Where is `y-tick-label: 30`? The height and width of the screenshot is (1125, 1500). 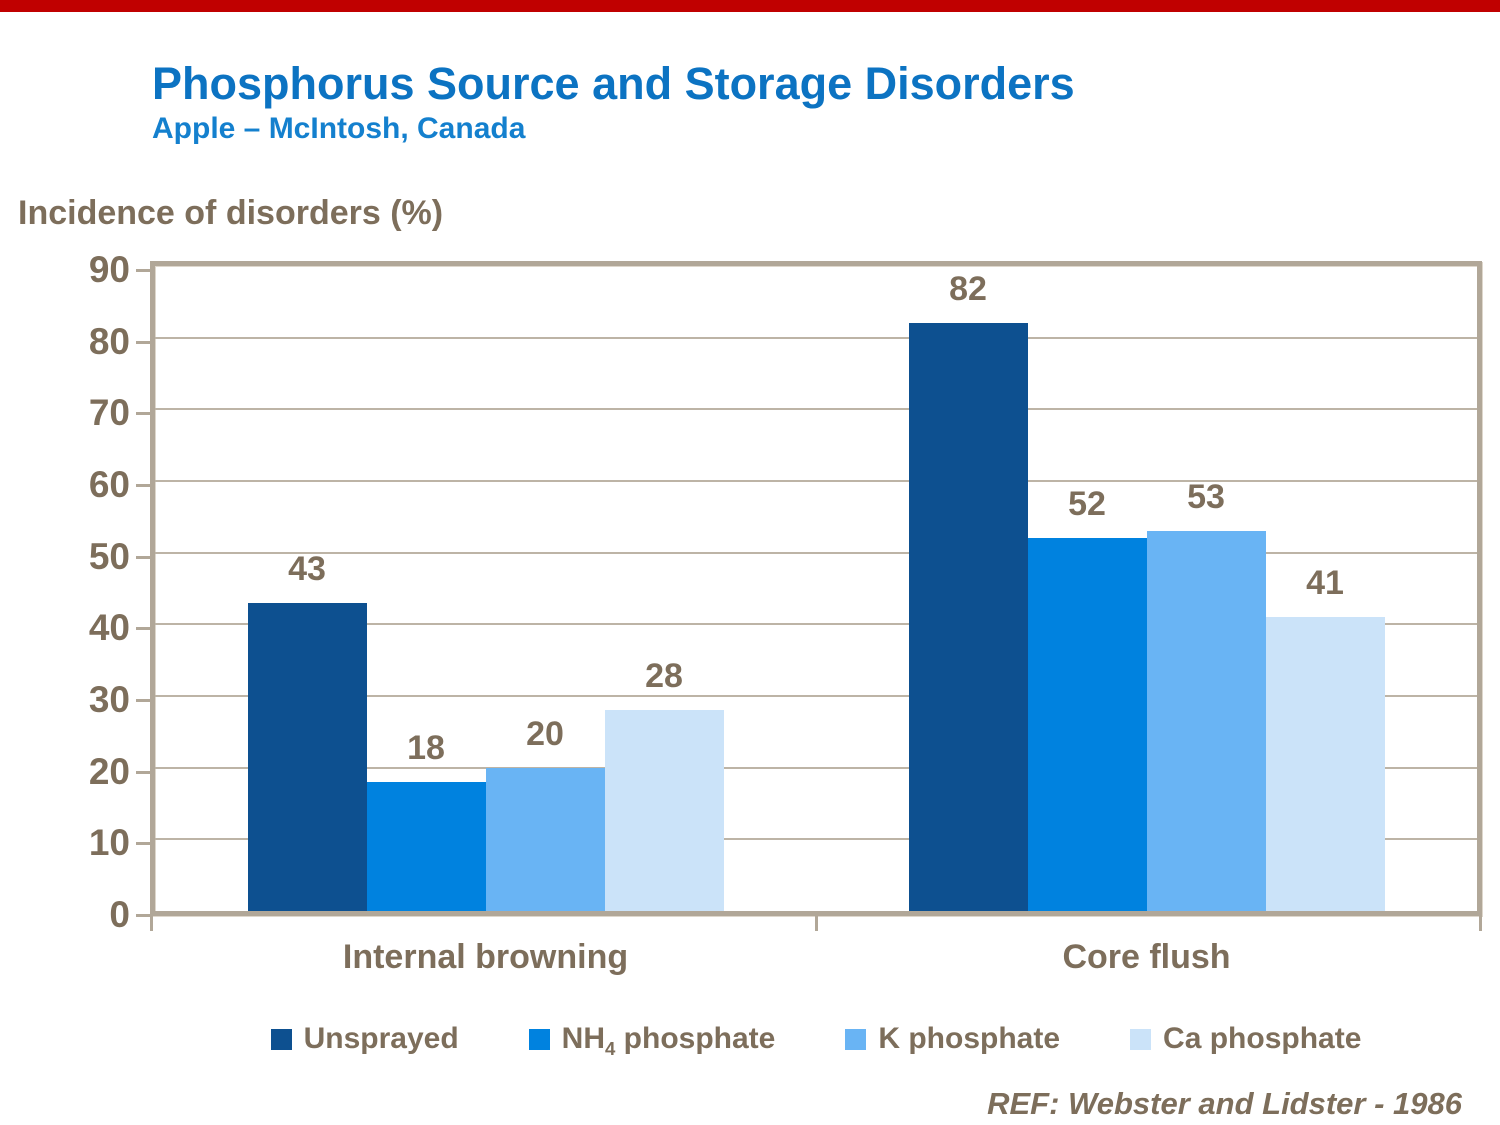 y-tick-label: 30 is located at coordinates (109, 699).